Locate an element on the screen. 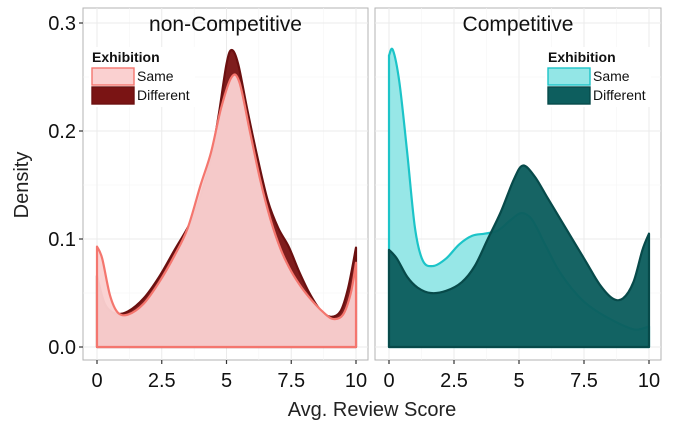 The height and width of the screenshot is (423, 675). y-tick-label: 0.3 is located at coordinates (62, 24).